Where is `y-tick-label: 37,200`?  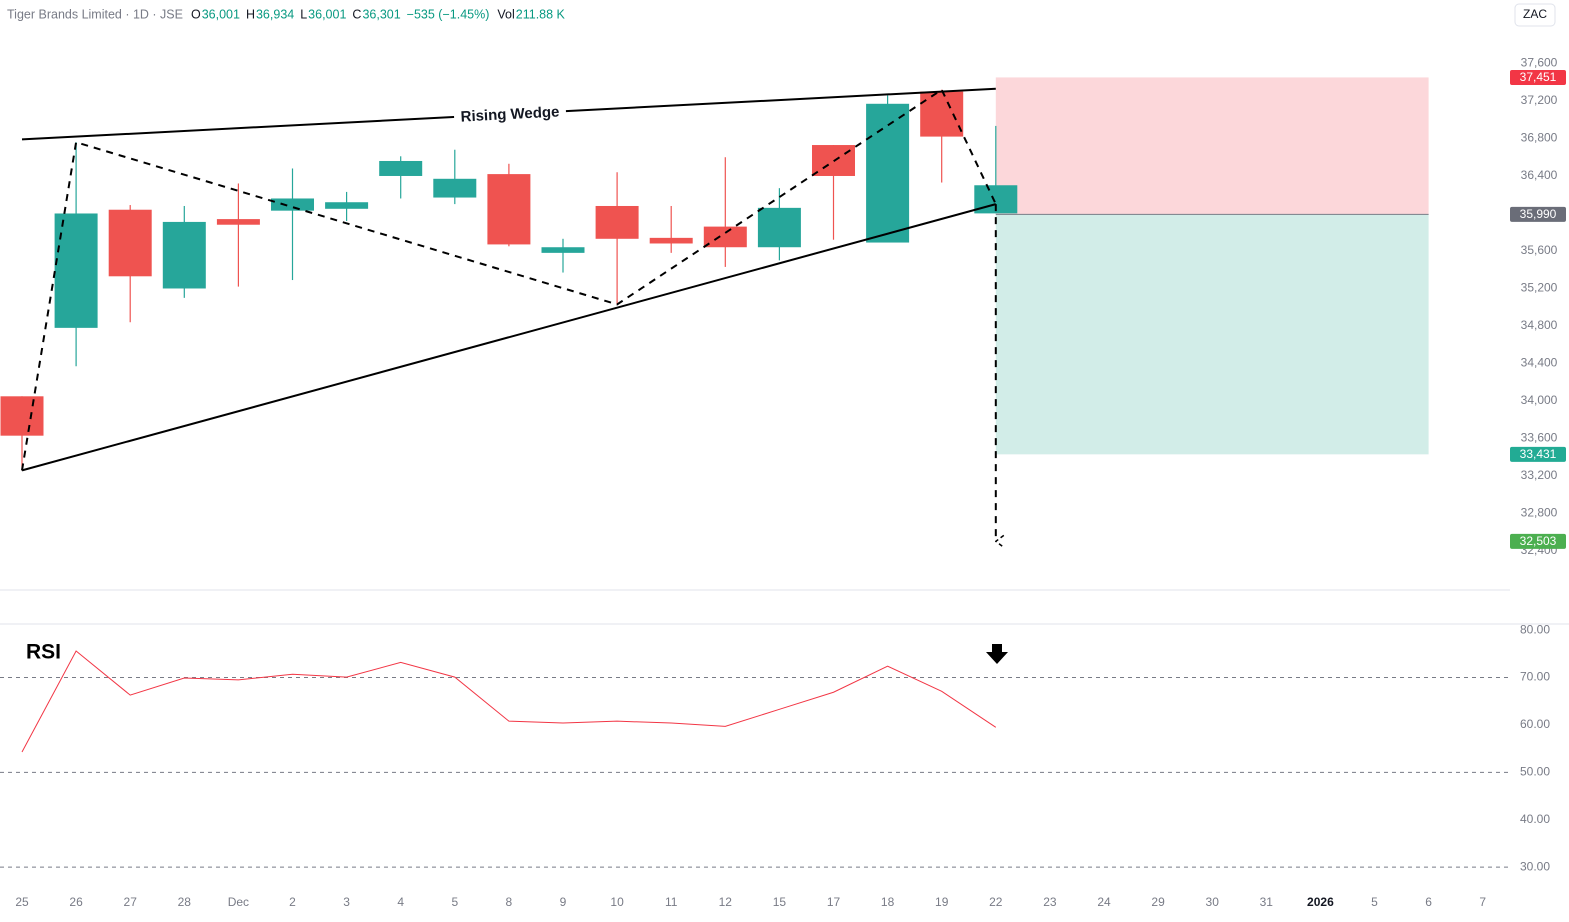 y-tick-label: 37,200 is located at coordinates (1539, 100).